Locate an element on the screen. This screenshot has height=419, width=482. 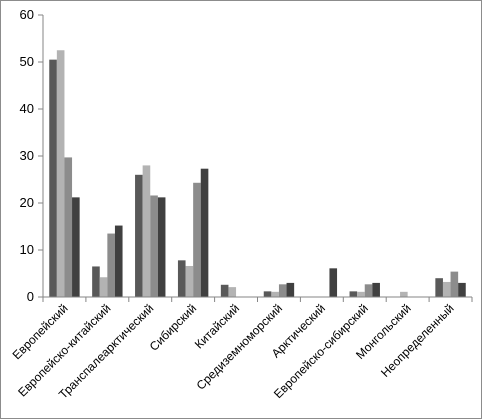
x-category-label: Неопределенный is located at coordinates (417, 340).